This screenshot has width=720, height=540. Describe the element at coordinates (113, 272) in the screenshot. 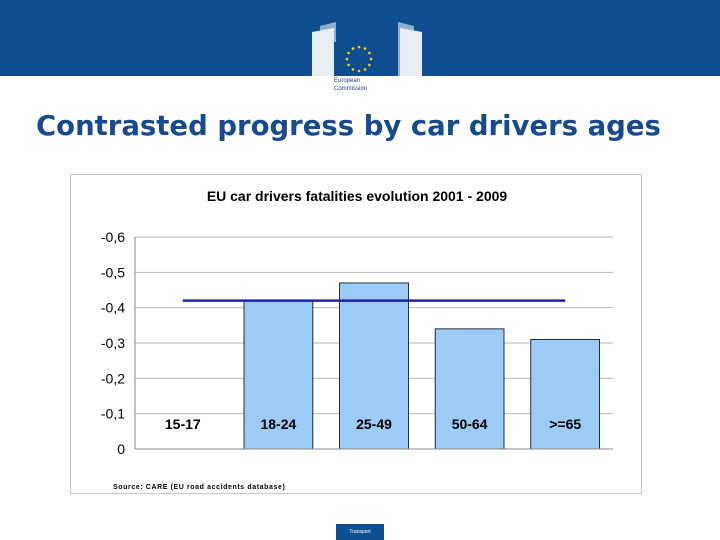

I see `y-tick-label: -0,5` at that location.